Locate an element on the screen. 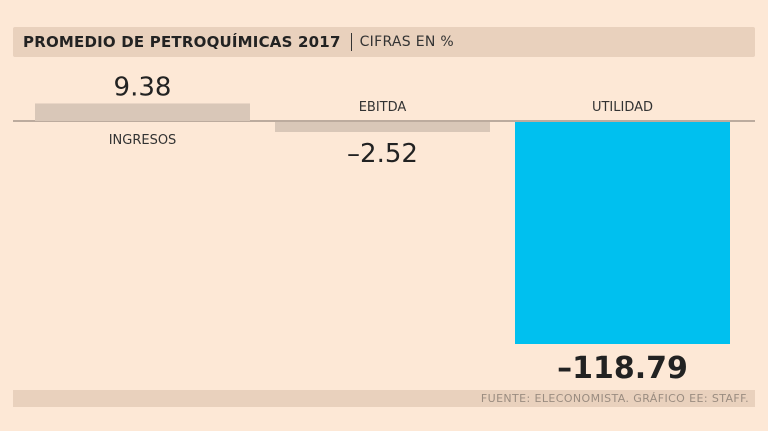  source-note: FUENTE: ELECONOMISTA. GRÁFICO EE: STAFF. is located at coordinates (614, 398).